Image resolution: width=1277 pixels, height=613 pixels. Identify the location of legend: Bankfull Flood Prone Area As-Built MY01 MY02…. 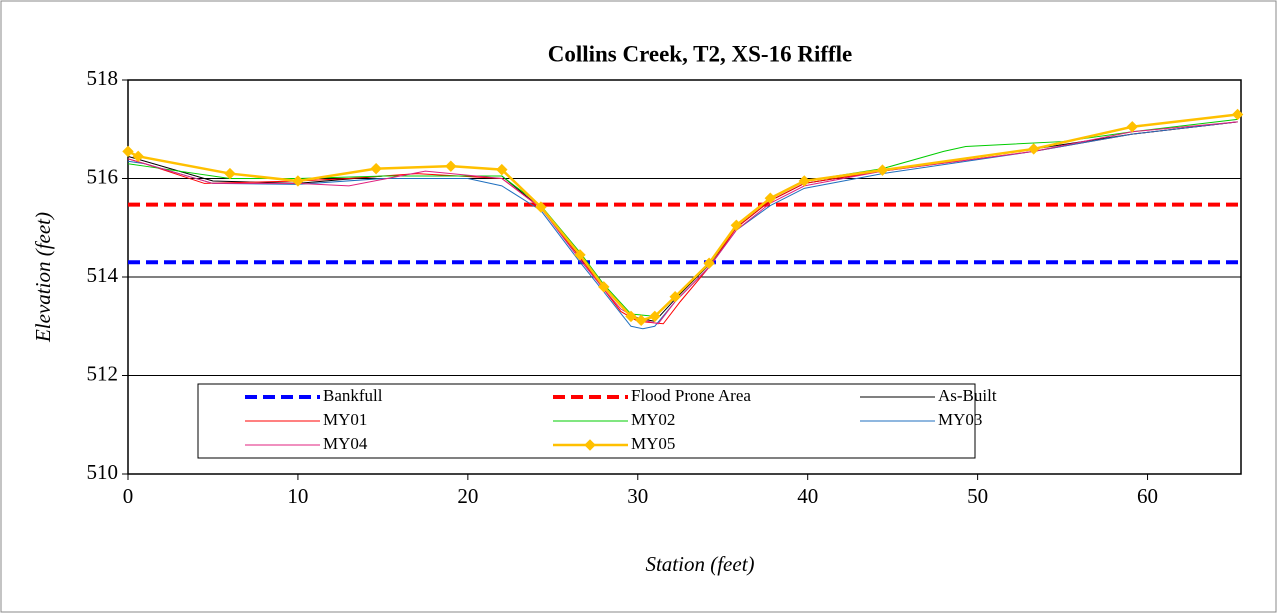
(597, 421).